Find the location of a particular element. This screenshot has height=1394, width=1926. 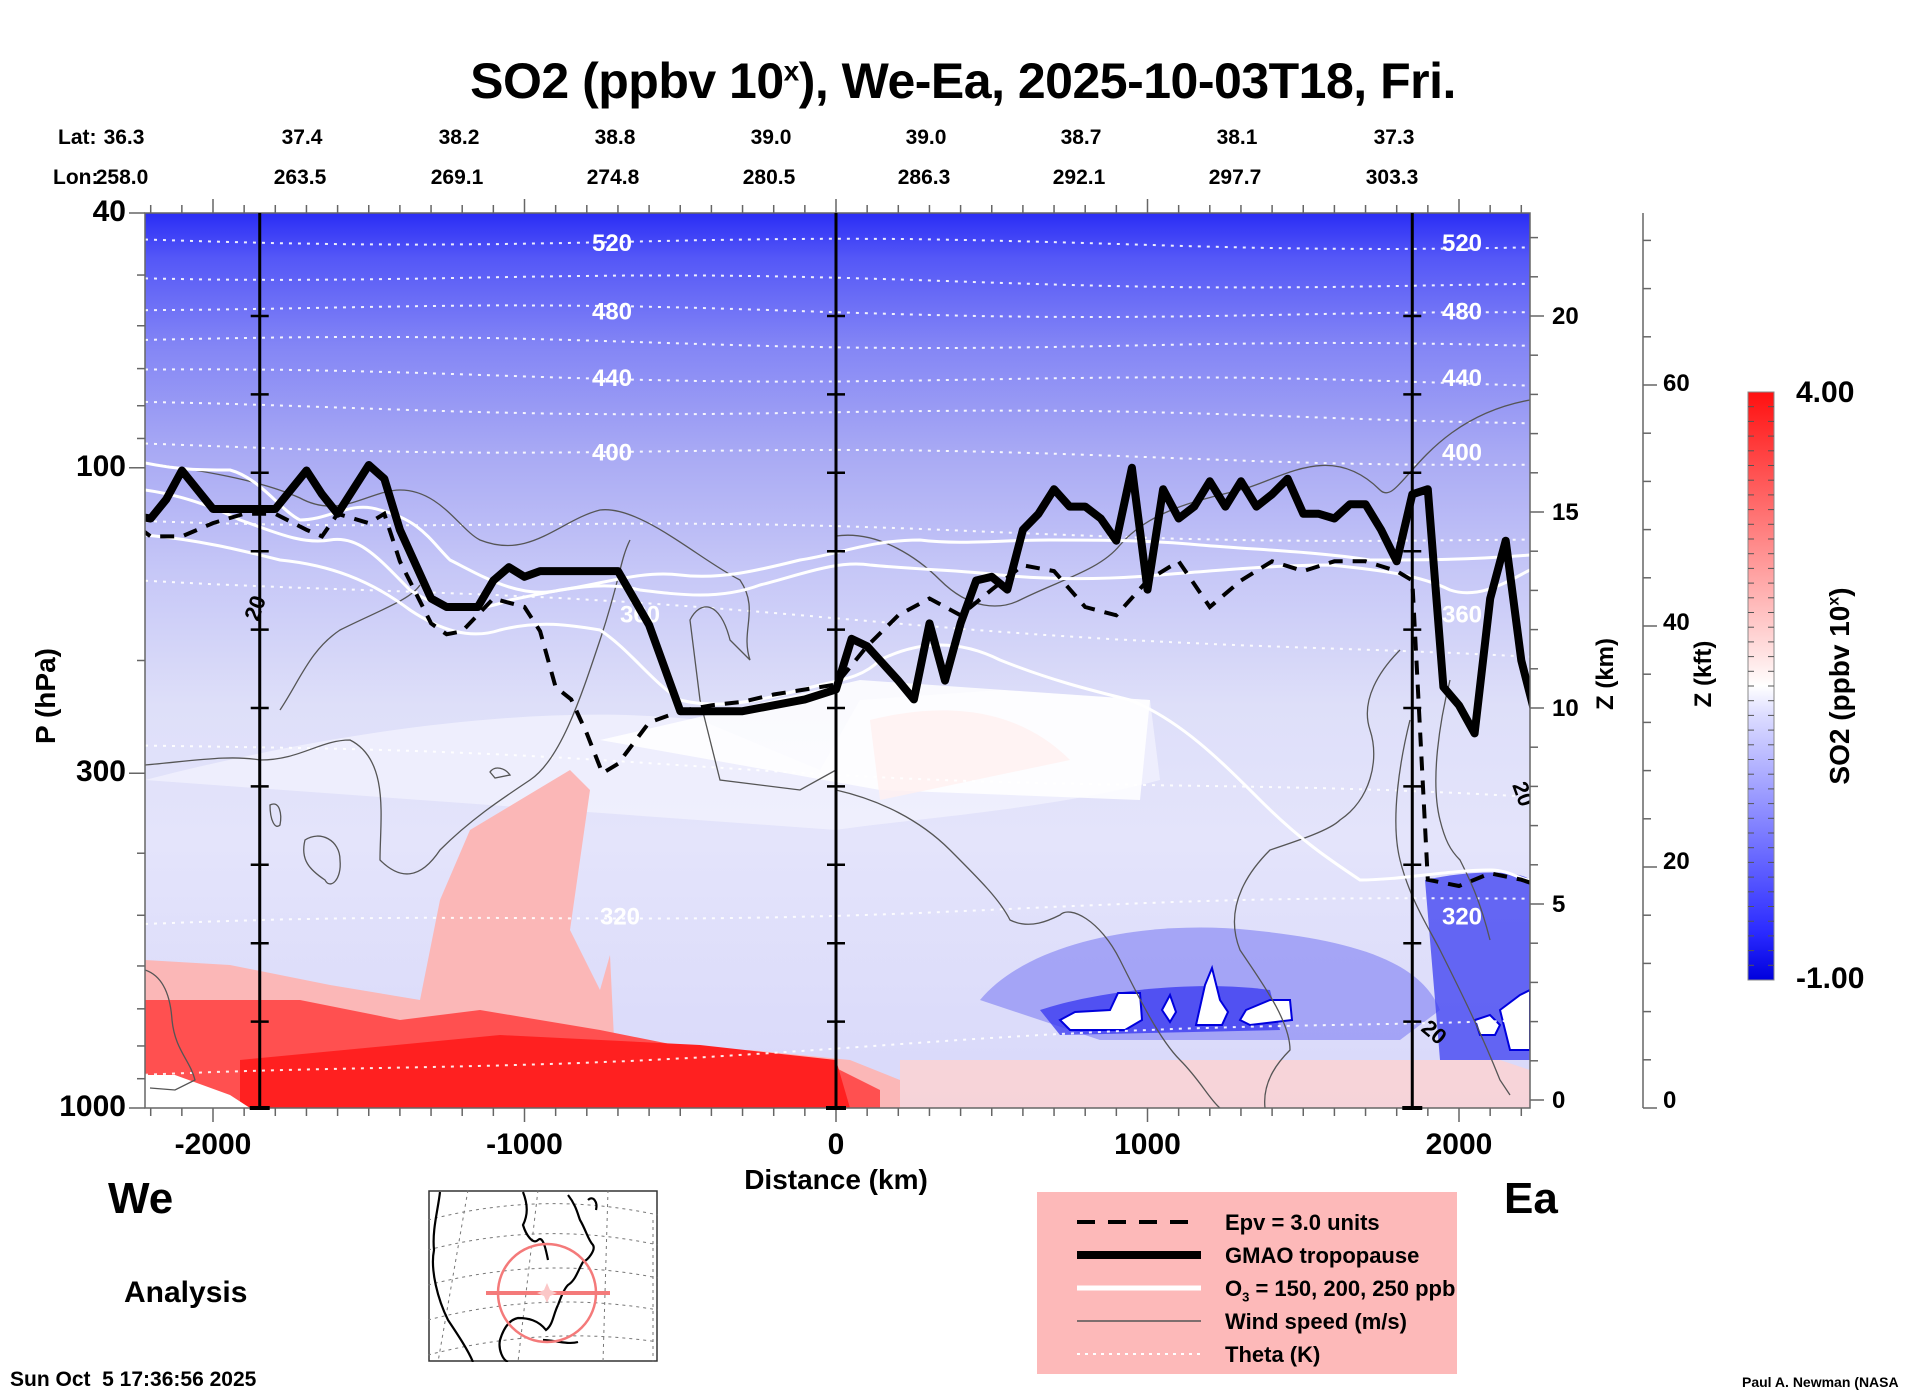

so2-max-region is located at coordinates (545, 1071).